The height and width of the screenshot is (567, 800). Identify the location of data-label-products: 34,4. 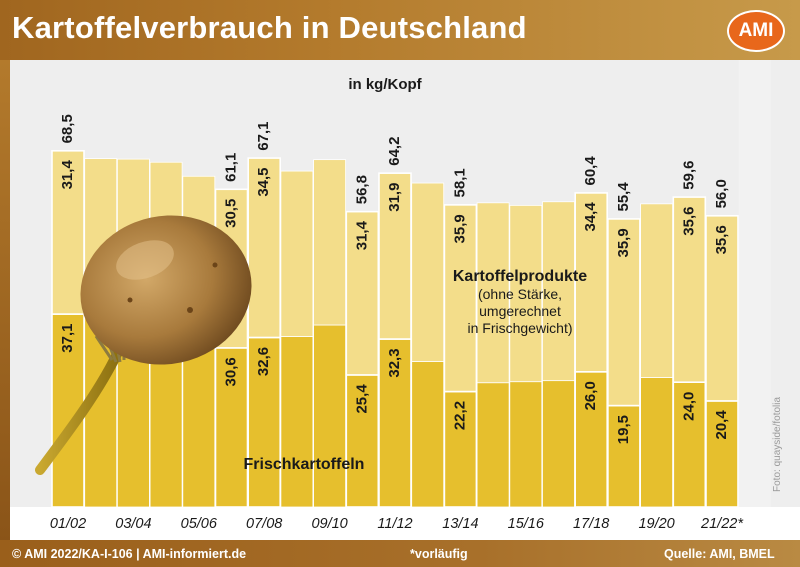
(590, 217).